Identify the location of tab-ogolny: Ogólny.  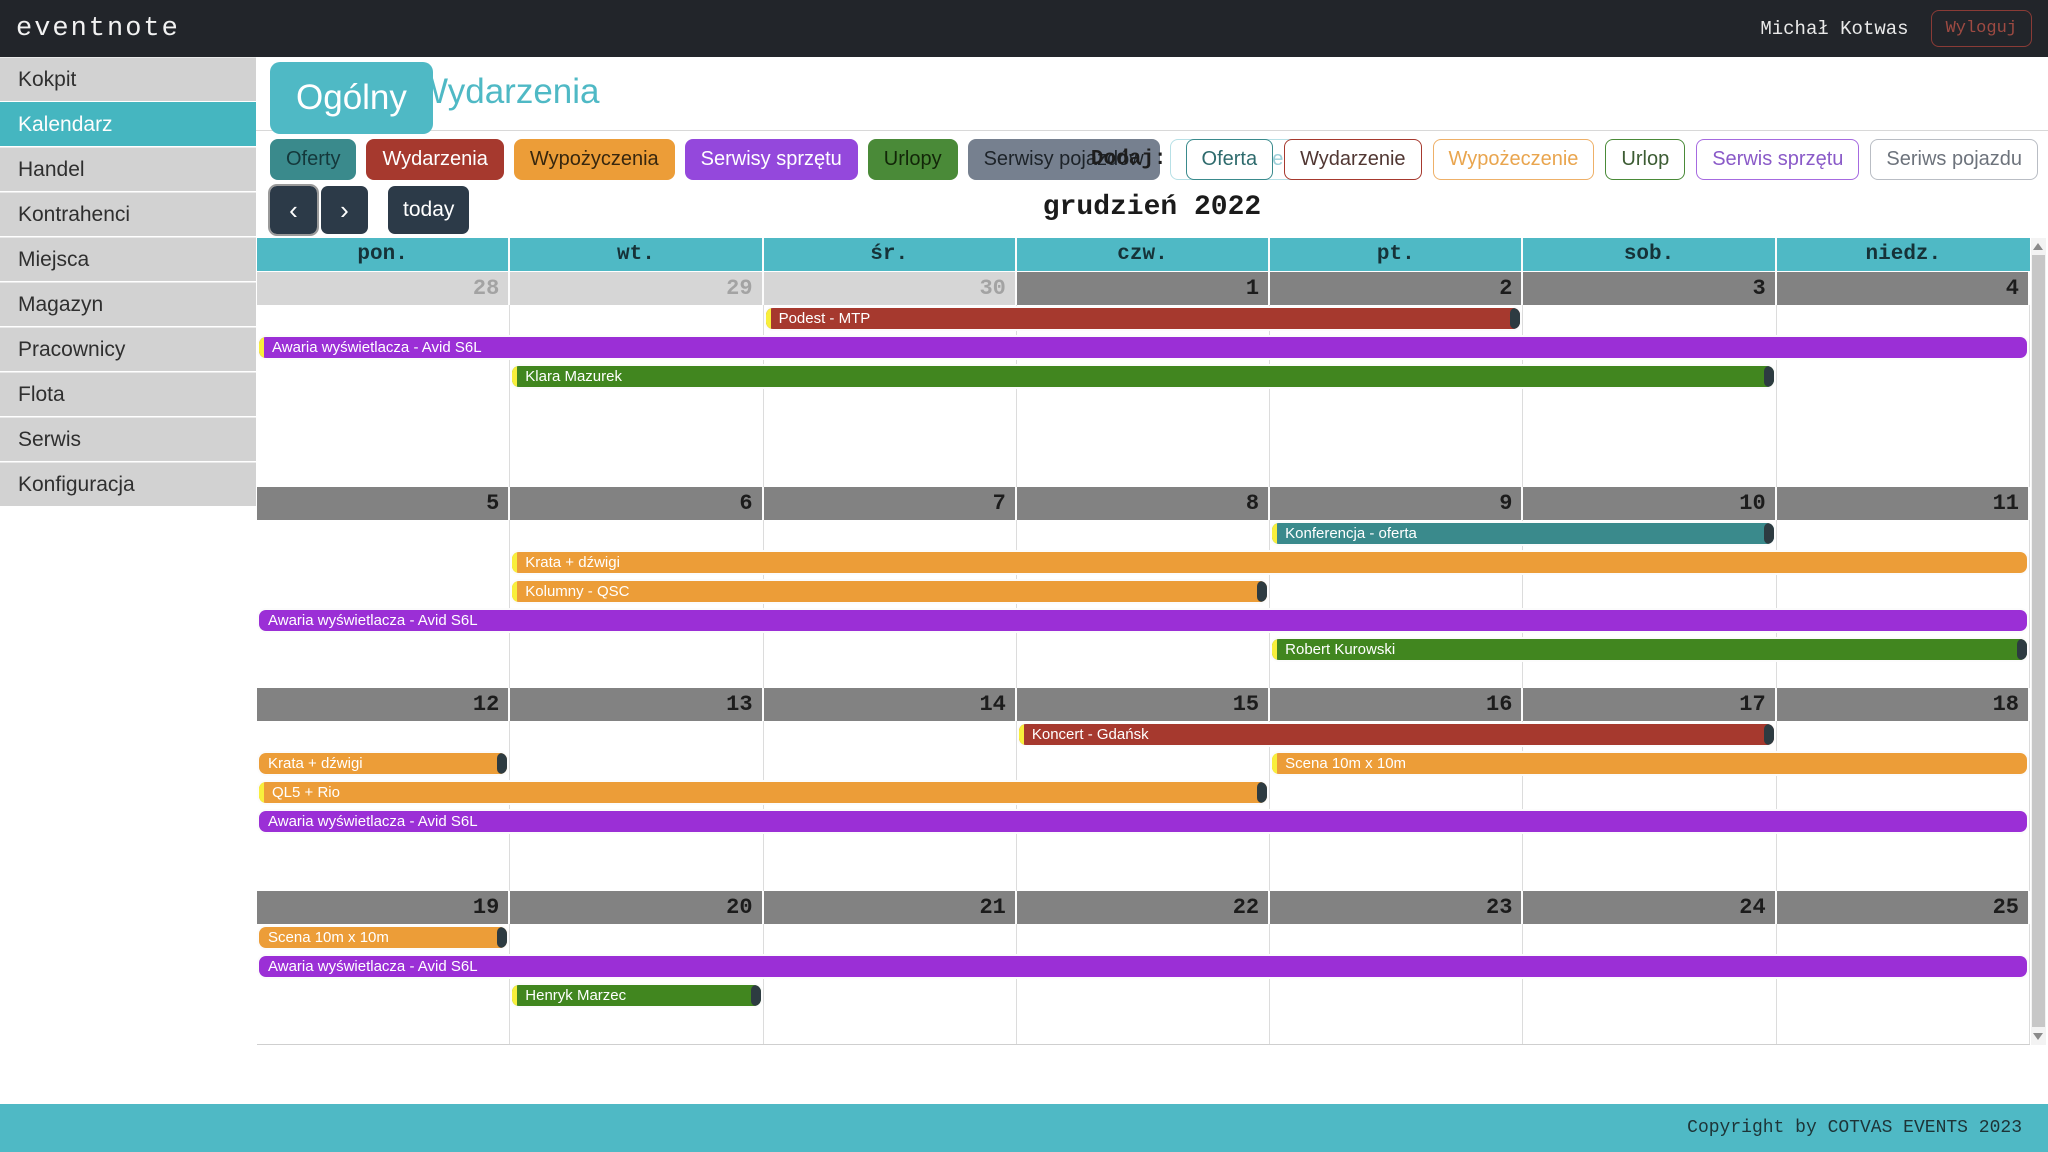
(351, 98).